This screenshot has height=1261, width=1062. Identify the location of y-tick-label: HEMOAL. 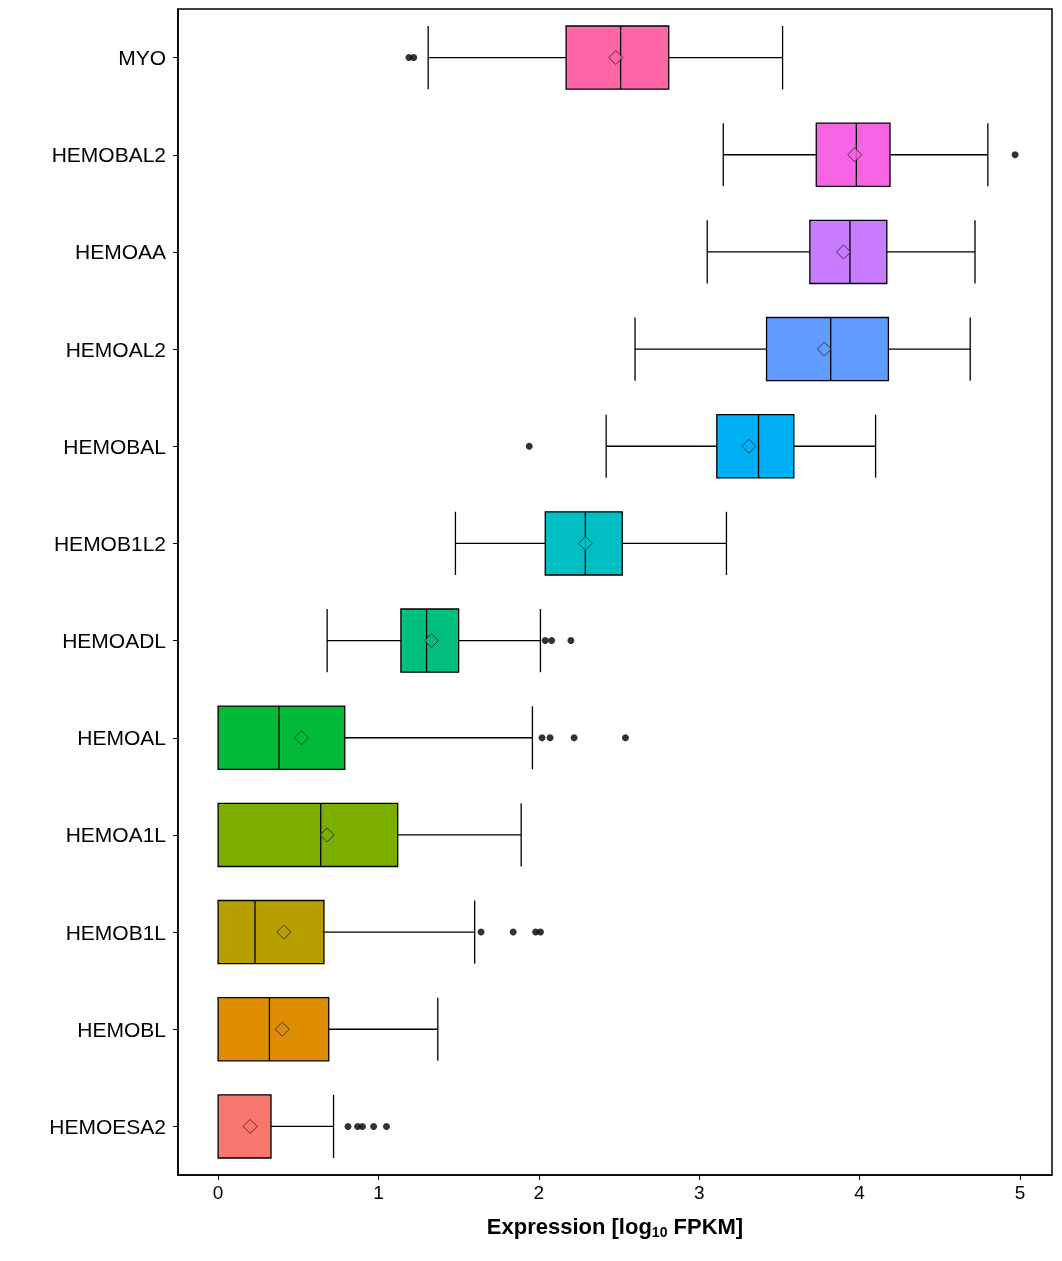
(121, 738).